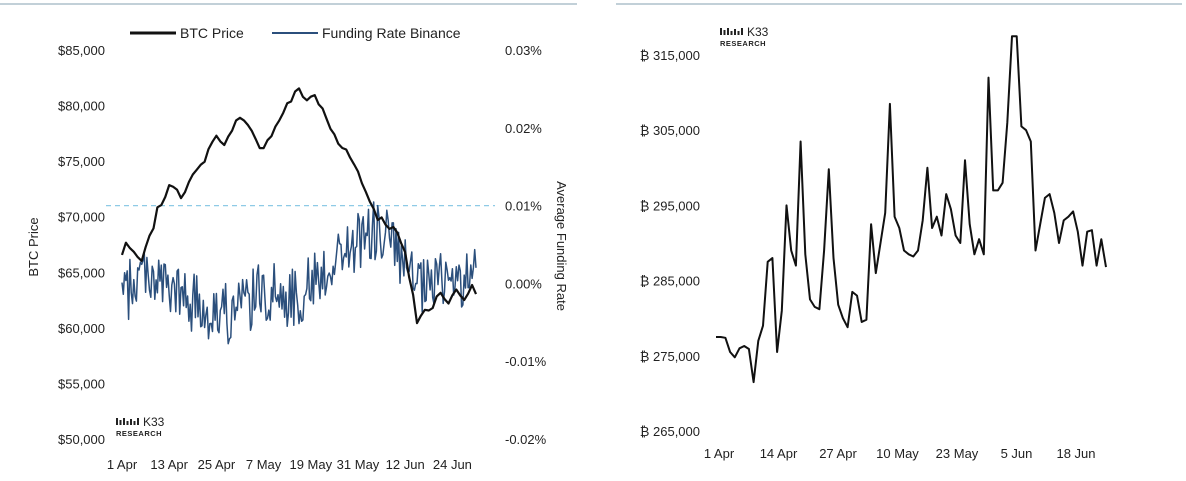  I want to click on x-tick-label: 25 Apr, so click(217, 464).